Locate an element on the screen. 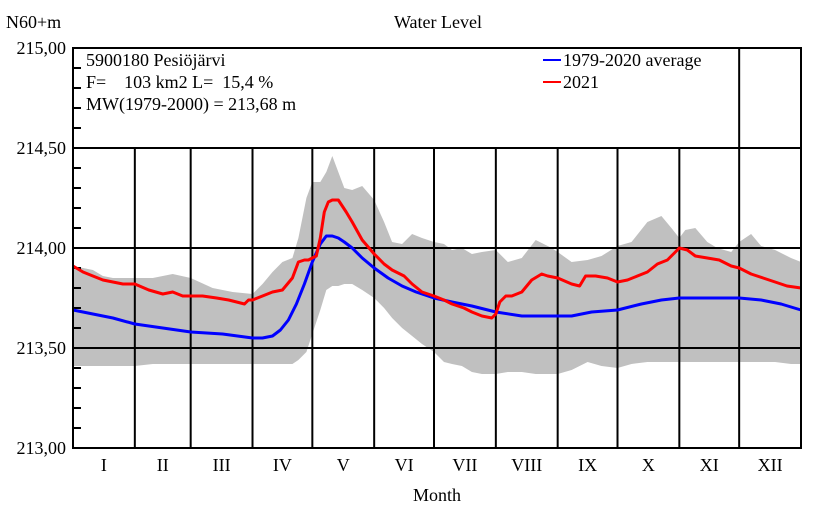  y-tick-label: 215,00 is located at coordinates (42, 48).